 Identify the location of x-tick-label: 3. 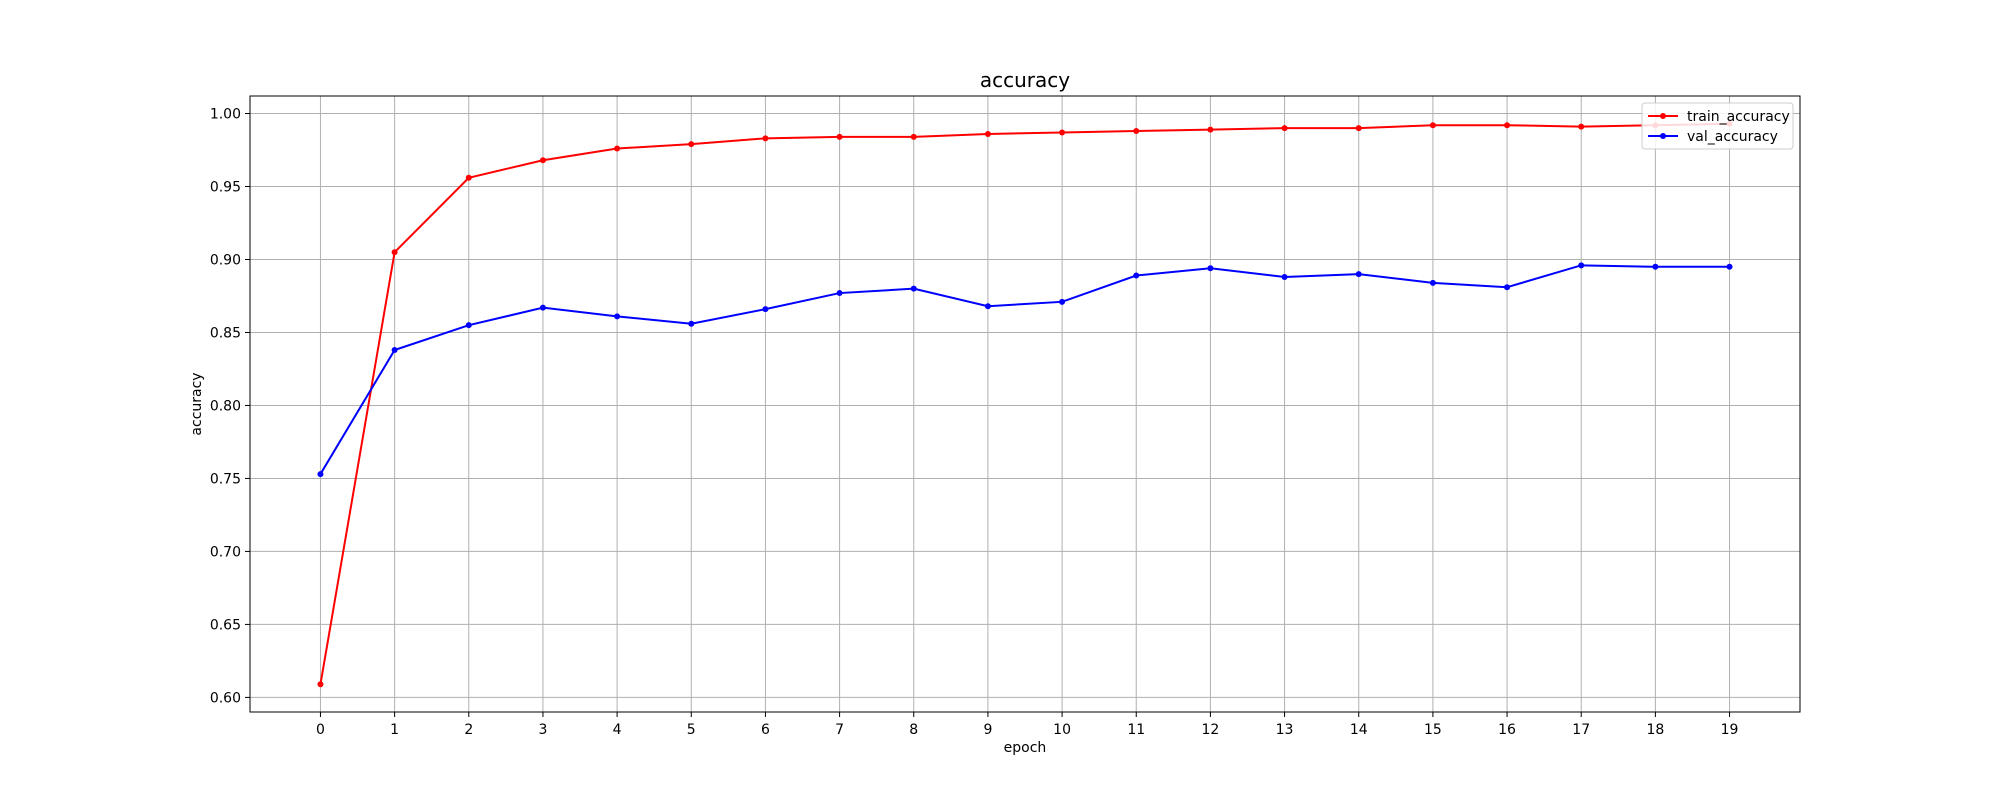
(542, 730).